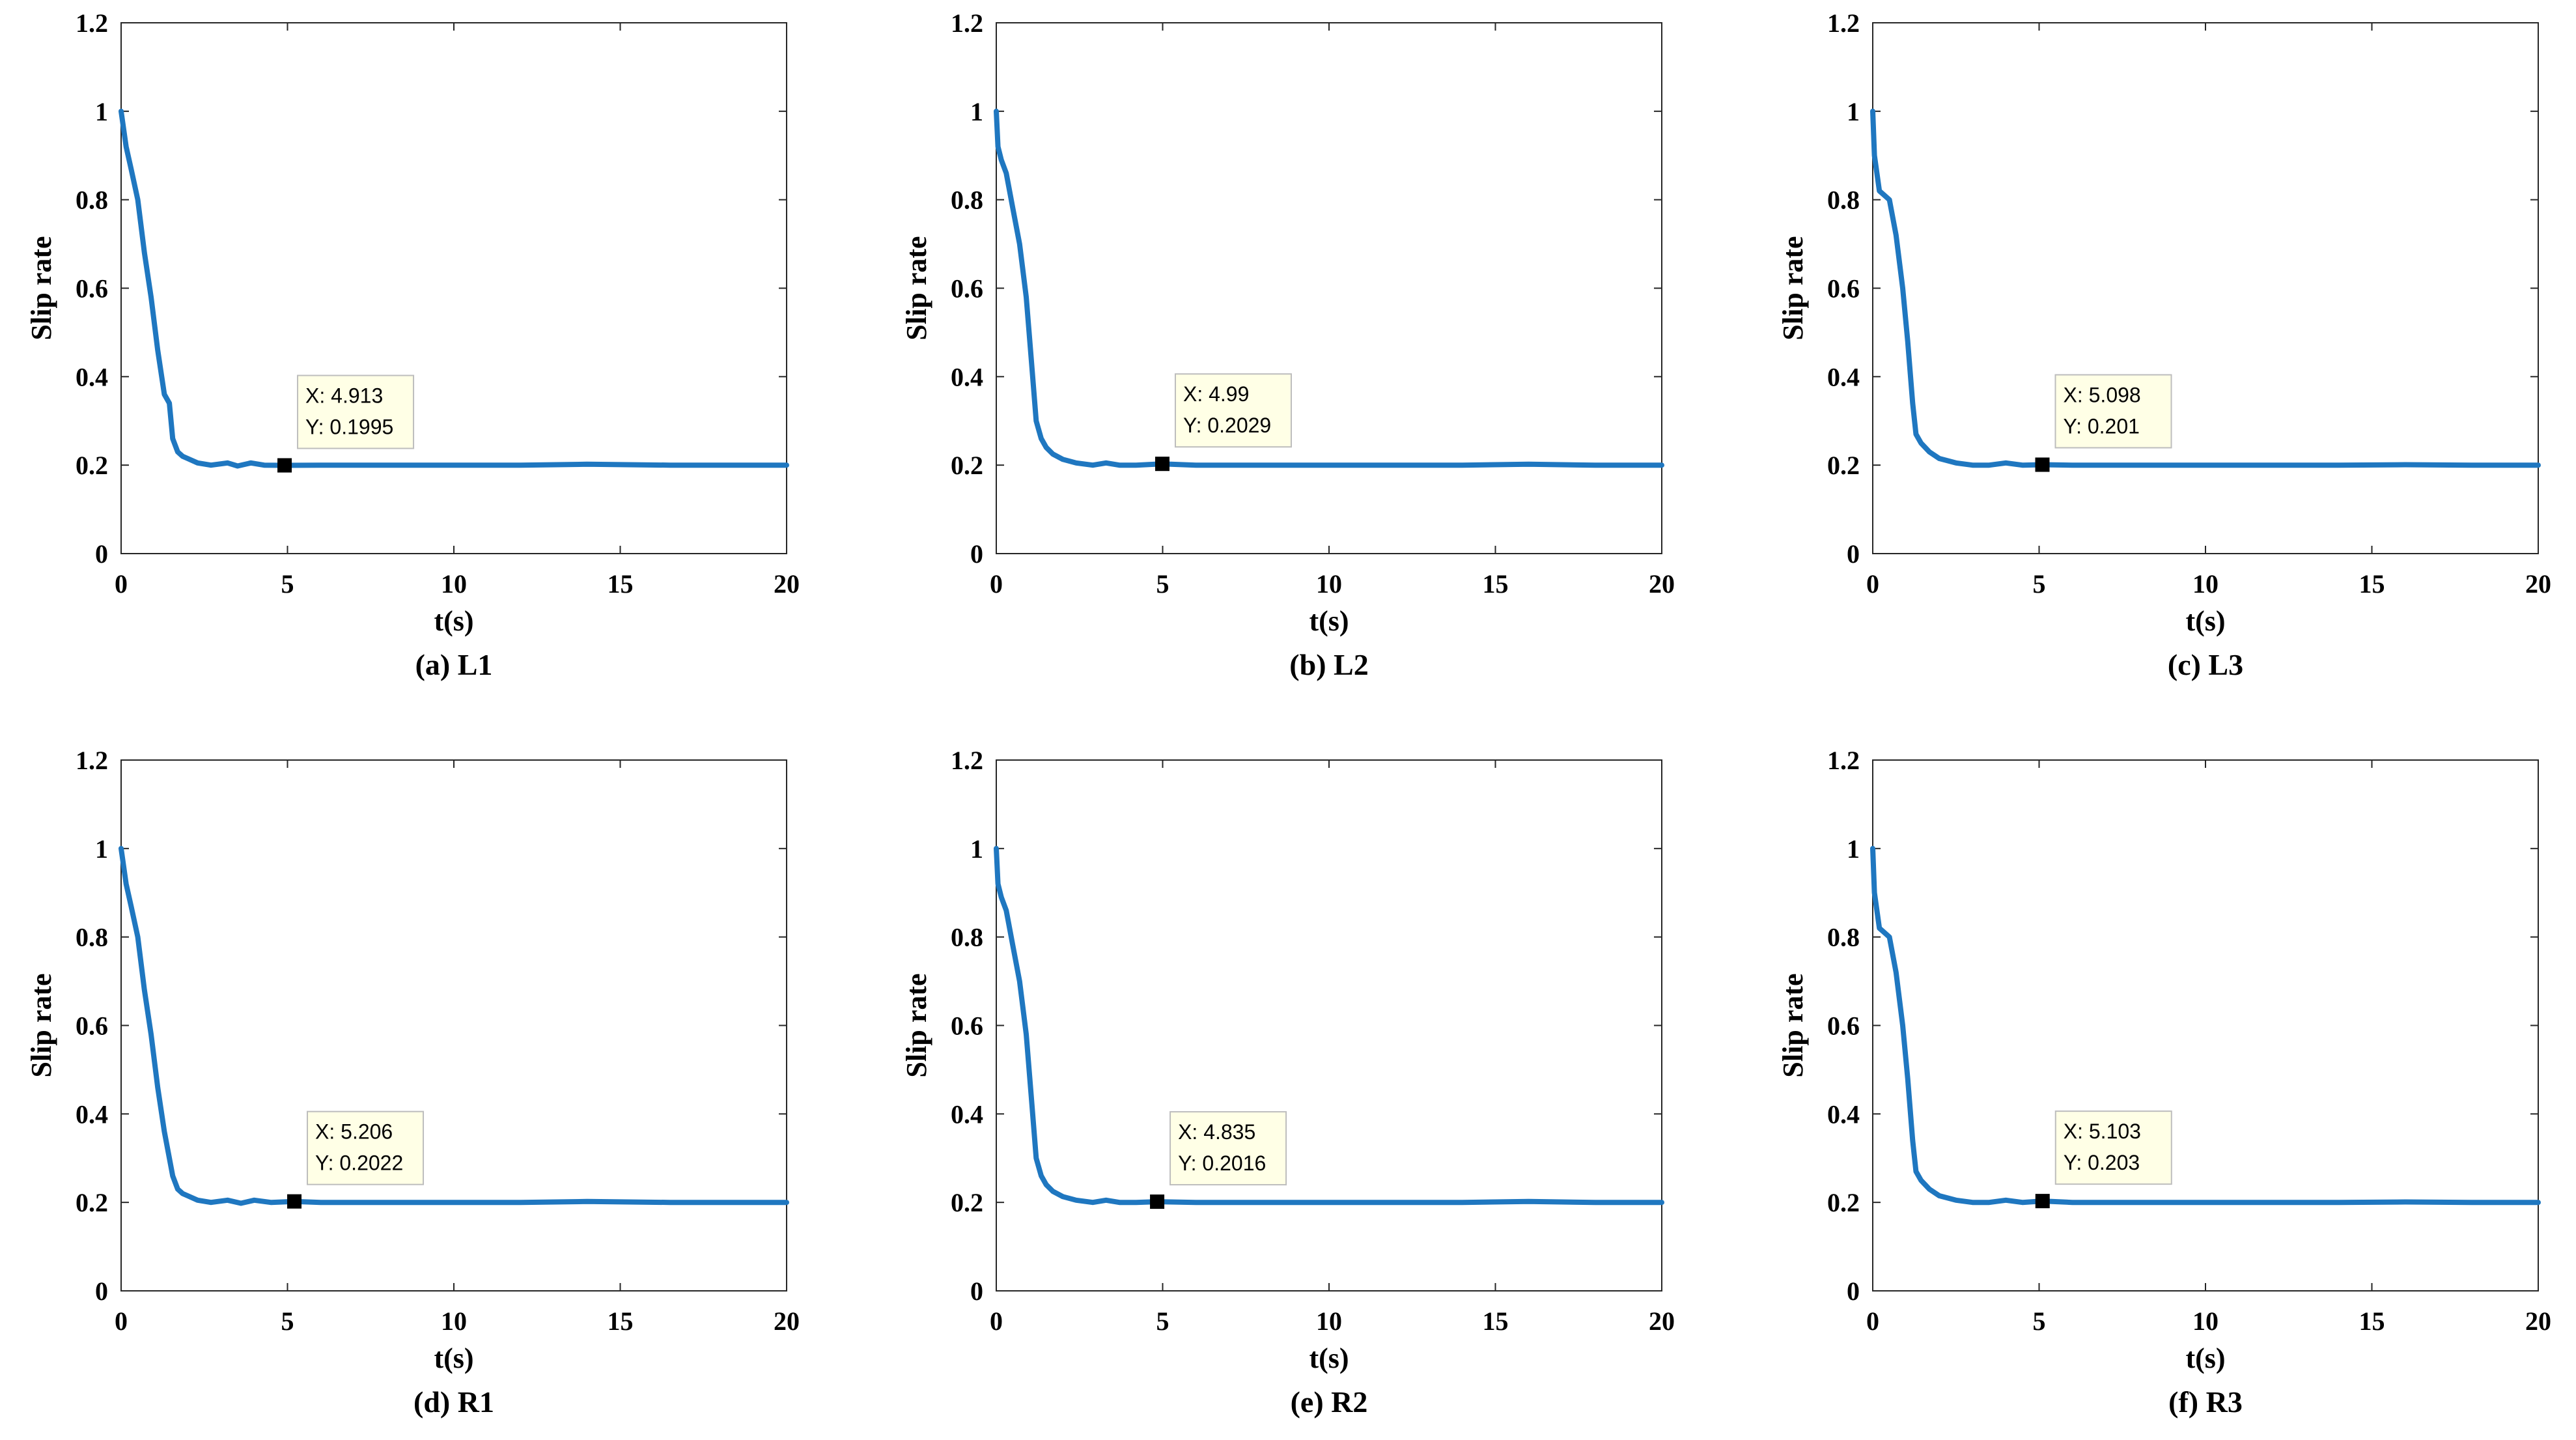 The height and width of the screenshot is (1440, 2576). I want to click on subplot-caption: (a) L1, so click(454, 664).